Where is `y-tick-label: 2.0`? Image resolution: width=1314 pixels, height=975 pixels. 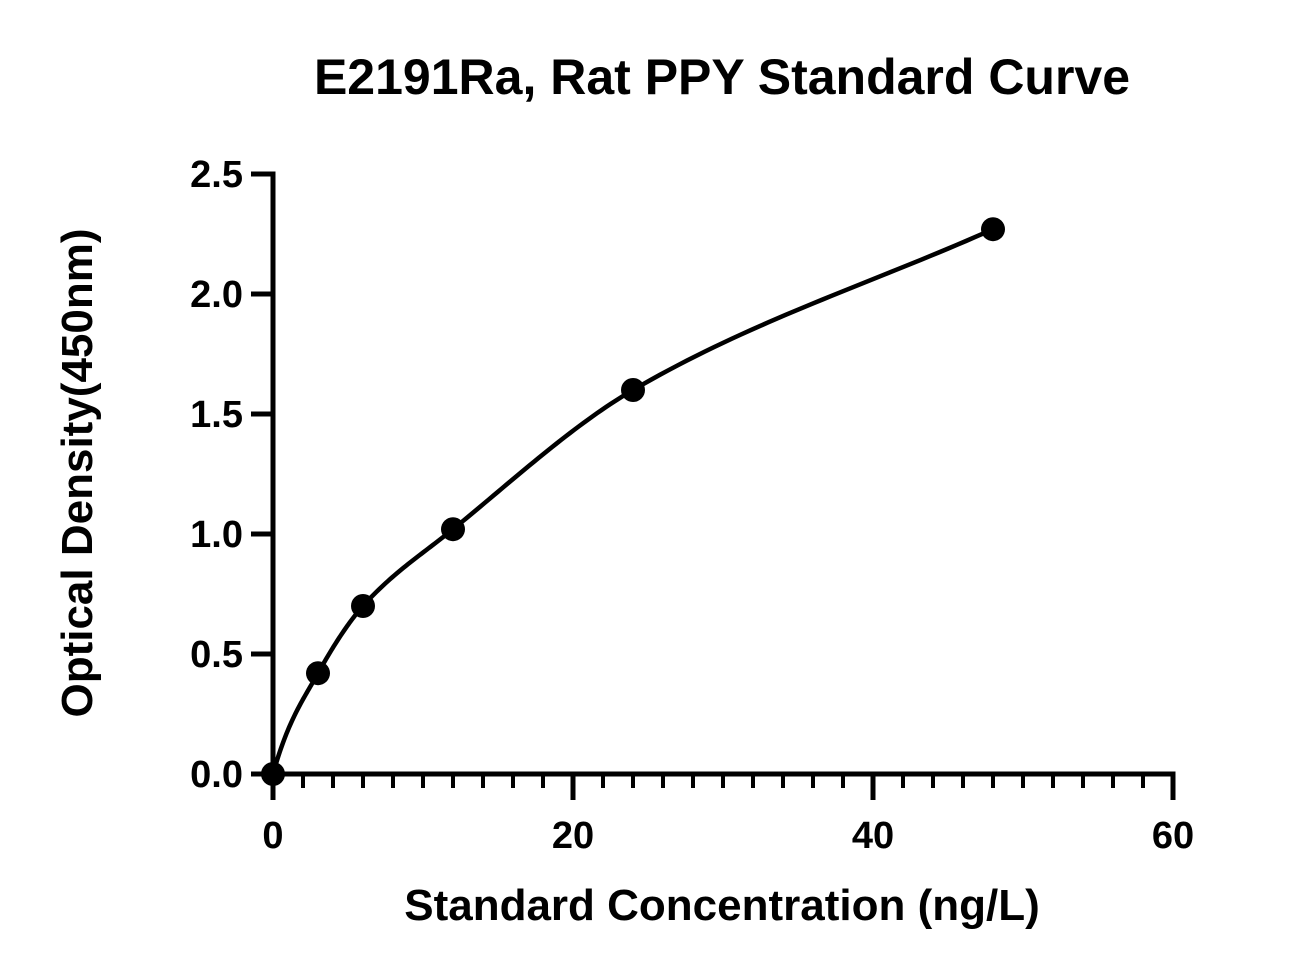 y-tick-label: 2.0 is located at coordinates (216, 295).